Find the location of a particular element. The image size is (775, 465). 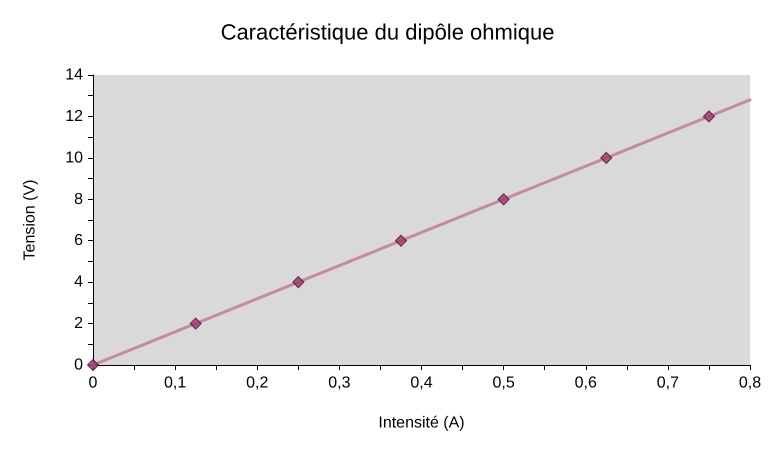

x-tick-label: 0,6 is located at coordinates (585, 383).